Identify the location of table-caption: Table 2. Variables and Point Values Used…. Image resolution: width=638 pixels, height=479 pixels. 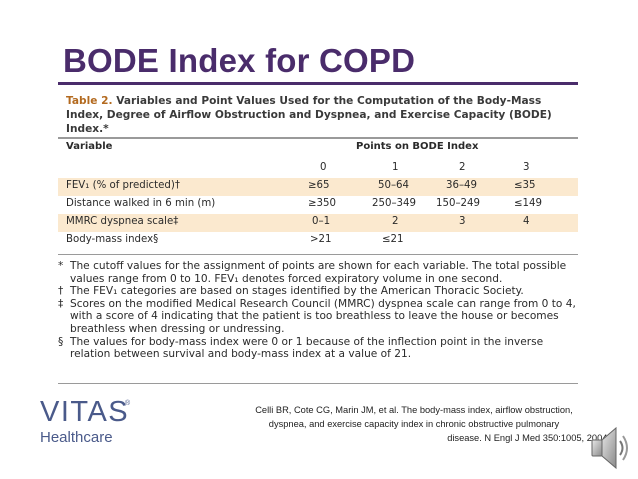
(318, 115).